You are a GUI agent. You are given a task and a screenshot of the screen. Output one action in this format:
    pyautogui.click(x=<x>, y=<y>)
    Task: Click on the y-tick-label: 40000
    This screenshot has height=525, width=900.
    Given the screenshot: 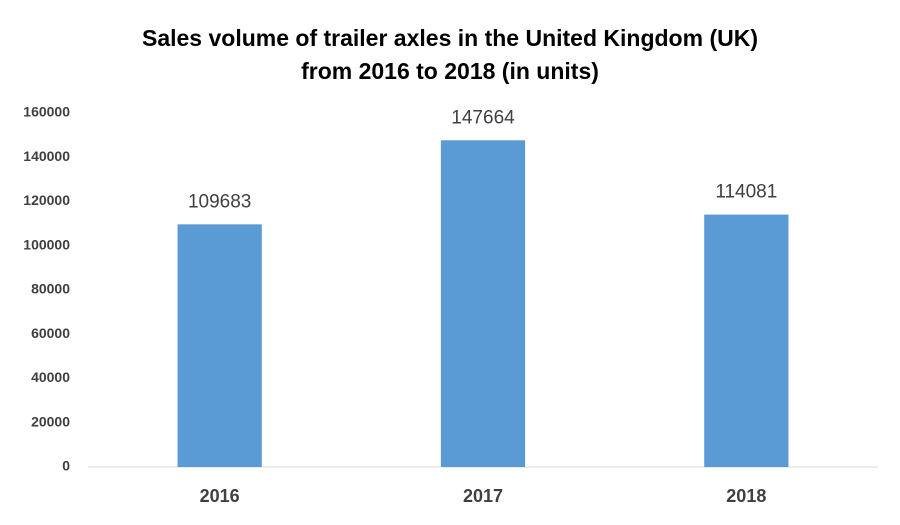 What is the action you would take?
    pyautogui.click(x=50, y=377)
    